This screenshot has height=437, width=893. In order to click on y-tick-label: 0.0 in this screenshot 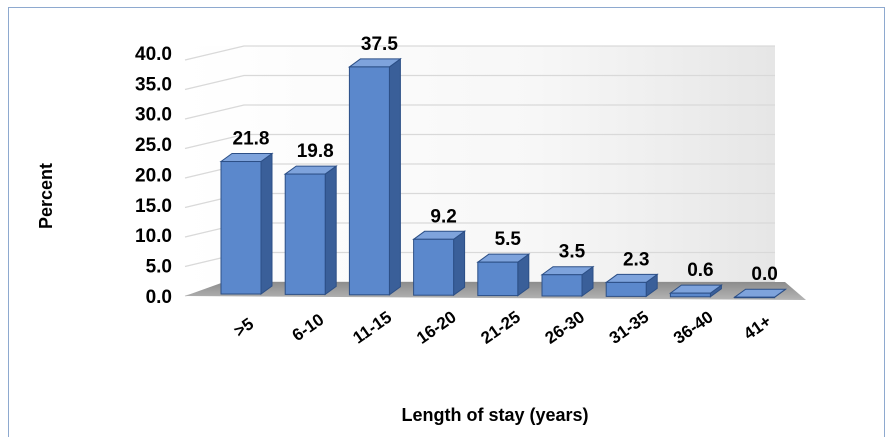, I will do `click(159, 297)`.